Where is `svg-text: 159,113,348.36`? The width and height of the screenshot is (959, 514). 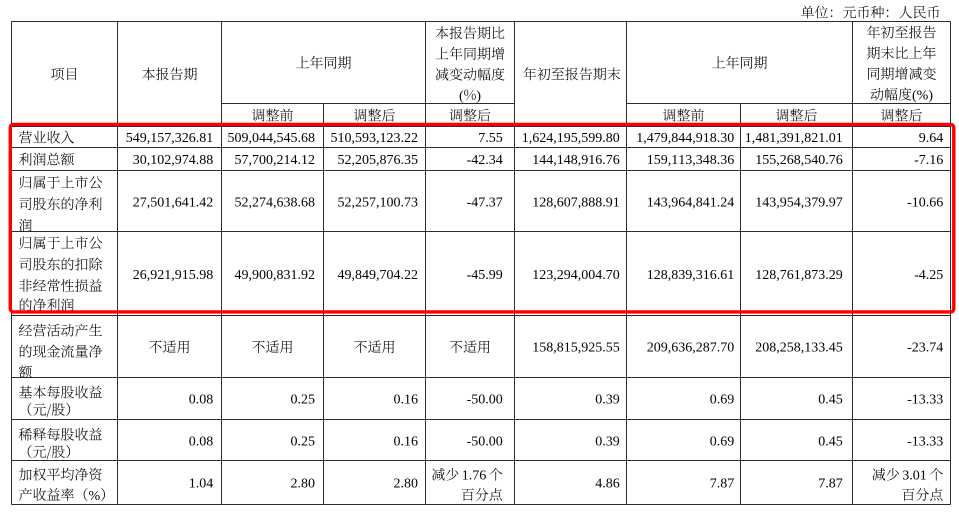
svg-text: 159,113,348.36 is located at coordinates (691, 160).